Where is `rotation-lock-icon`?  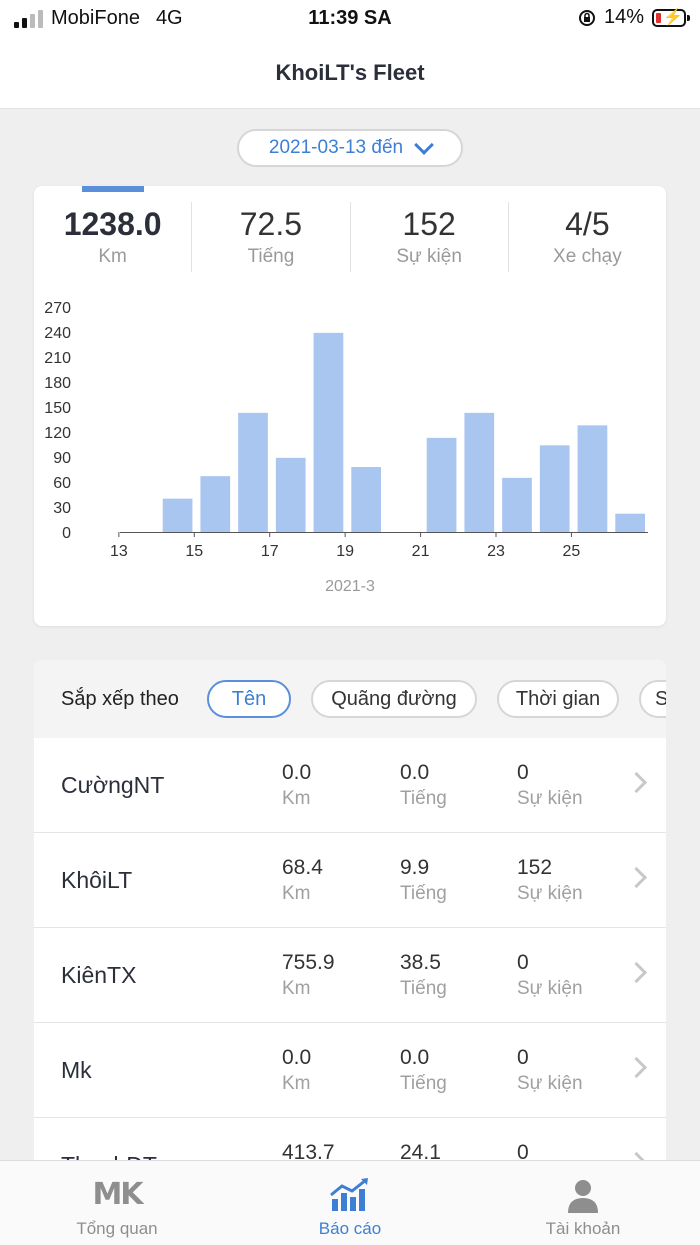 rotation-lock-icon is located at coordinates (586, 17).